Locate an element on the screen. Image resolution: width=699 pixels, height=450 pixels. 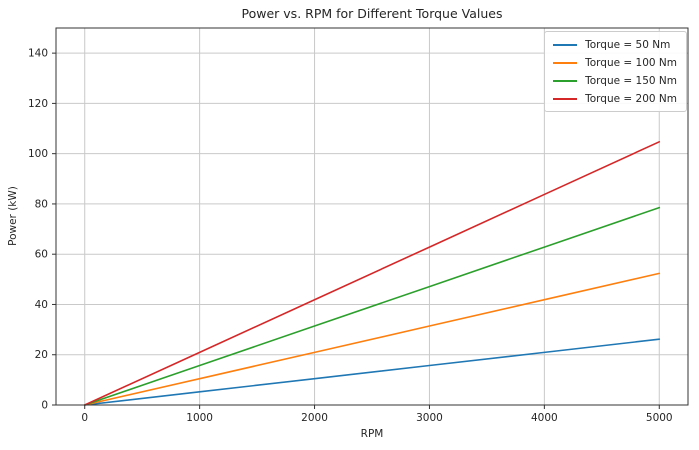
legend-label: Torque = 50 Nm is located at coordinates (628, 44).